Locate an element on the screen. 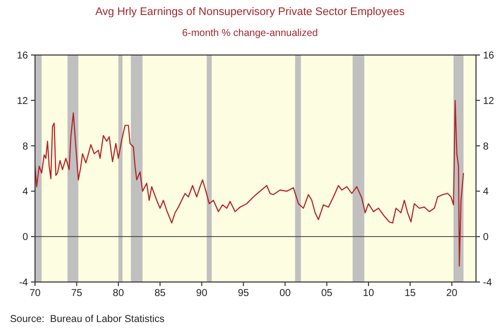  x-tick-label: 05 is located at coordinates (327, 293).